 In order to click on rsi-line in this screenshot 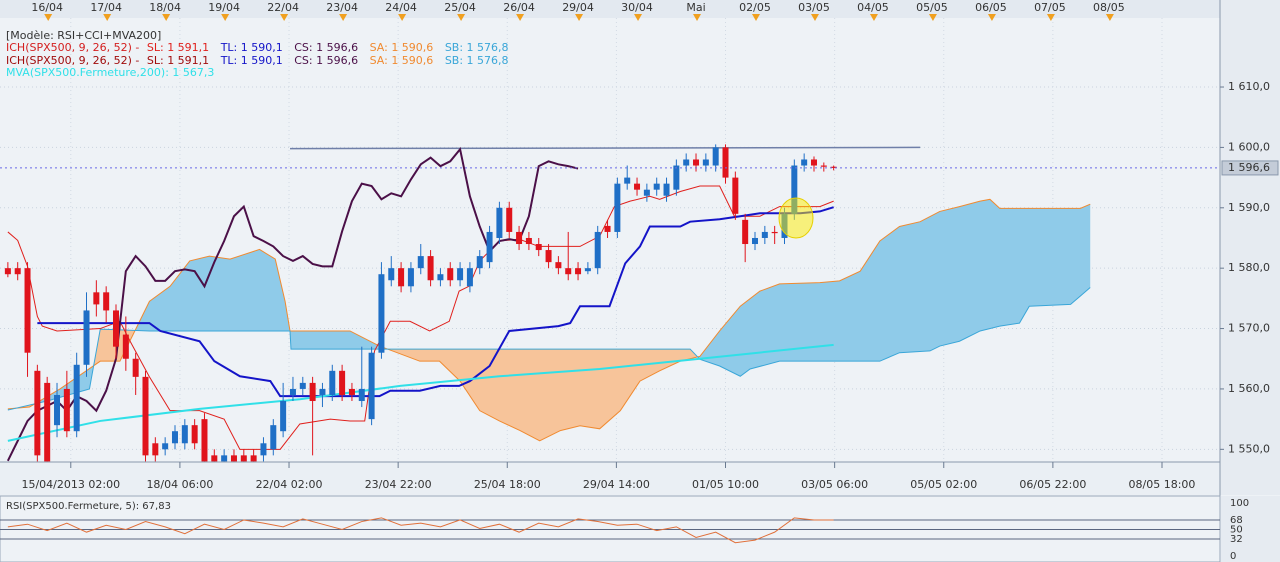, I will do `click(420, 530)`.